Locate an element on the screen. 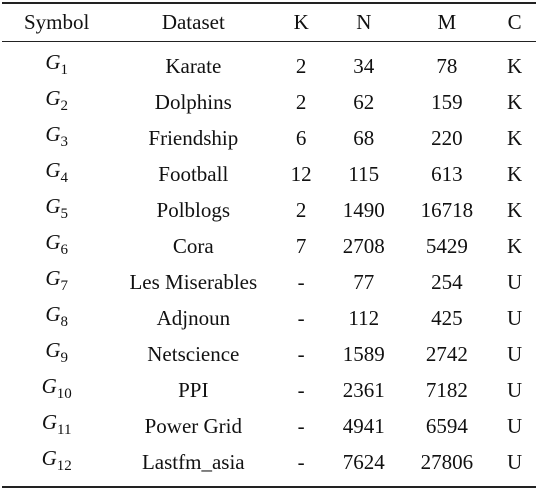  symbol-subscript: 2 is located at coordinates (64, 105).